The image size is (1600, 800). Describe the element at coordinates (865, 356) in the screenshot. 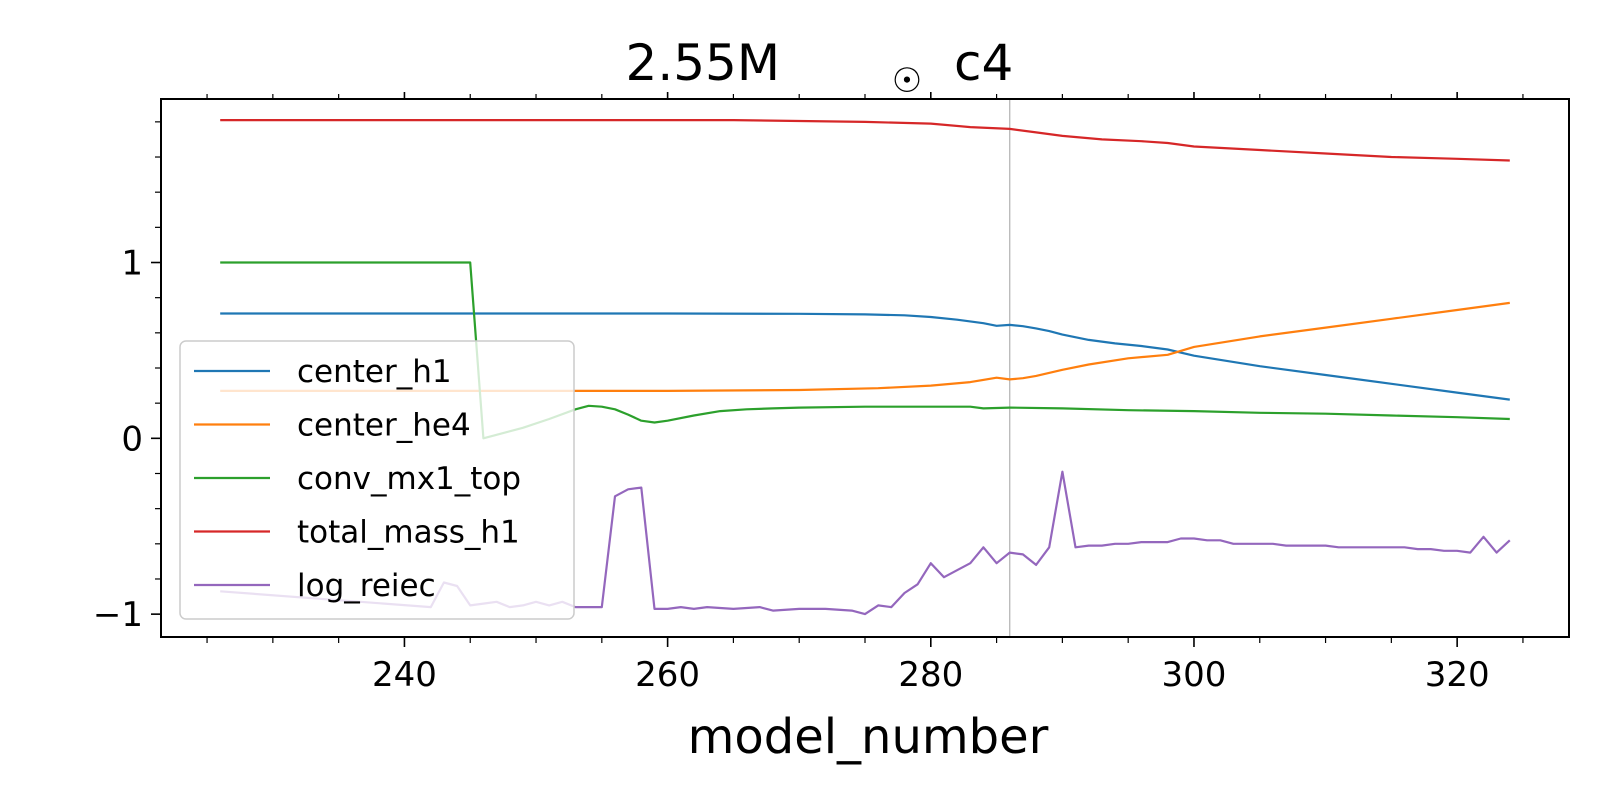

I see `series-line-center-h1` at that location.